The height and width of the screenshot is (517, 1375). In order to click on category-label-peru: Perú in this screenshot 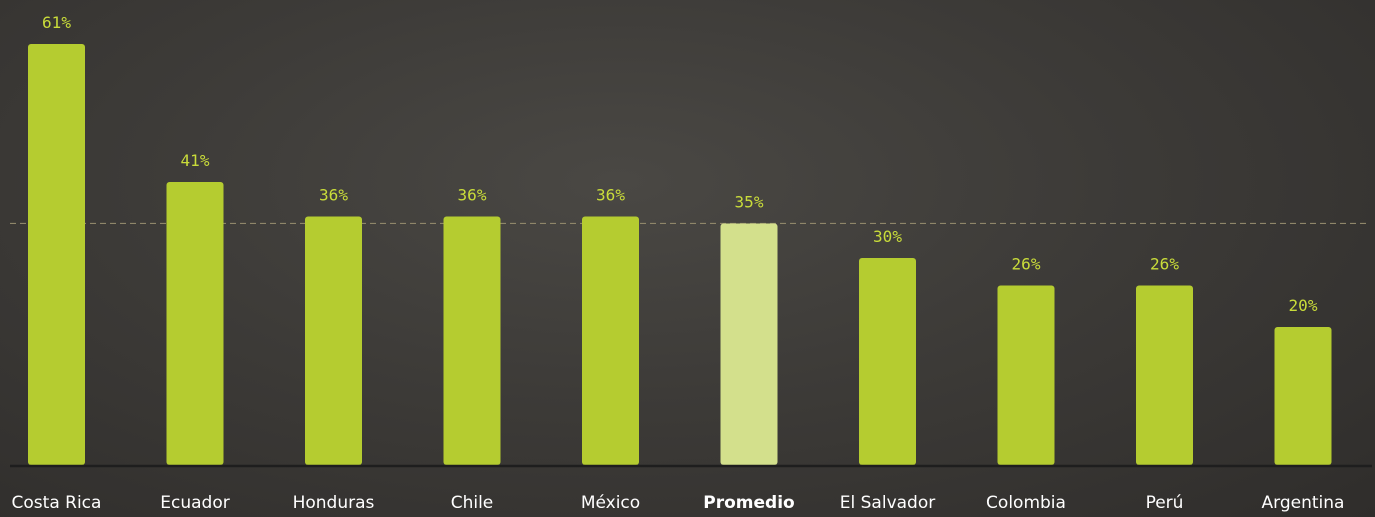, I will do `click(1165, 503)`.